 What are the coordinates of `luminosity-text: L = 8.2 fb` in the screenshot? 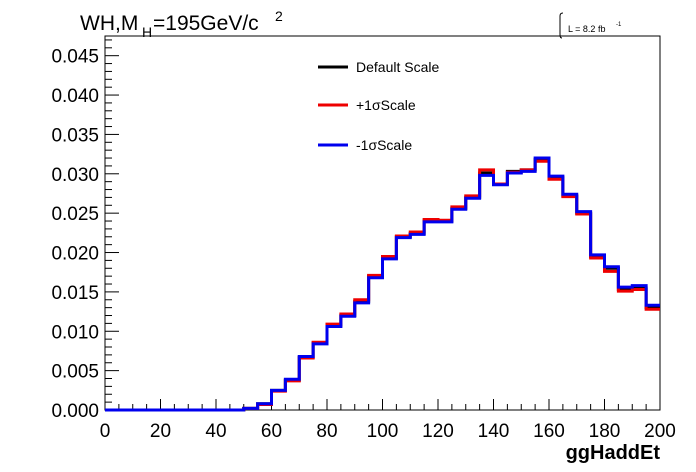 It's located at (586, 29).